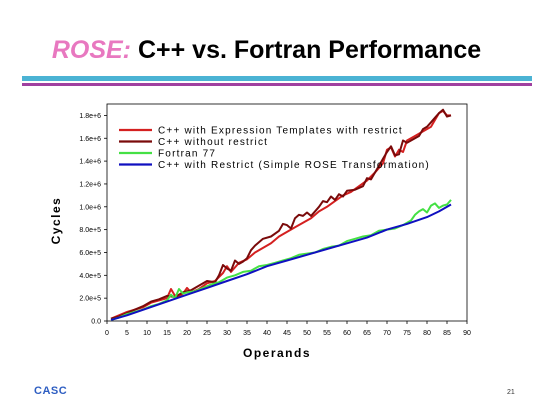  I want to click on x-tick-label: 50, so click(307, 333).